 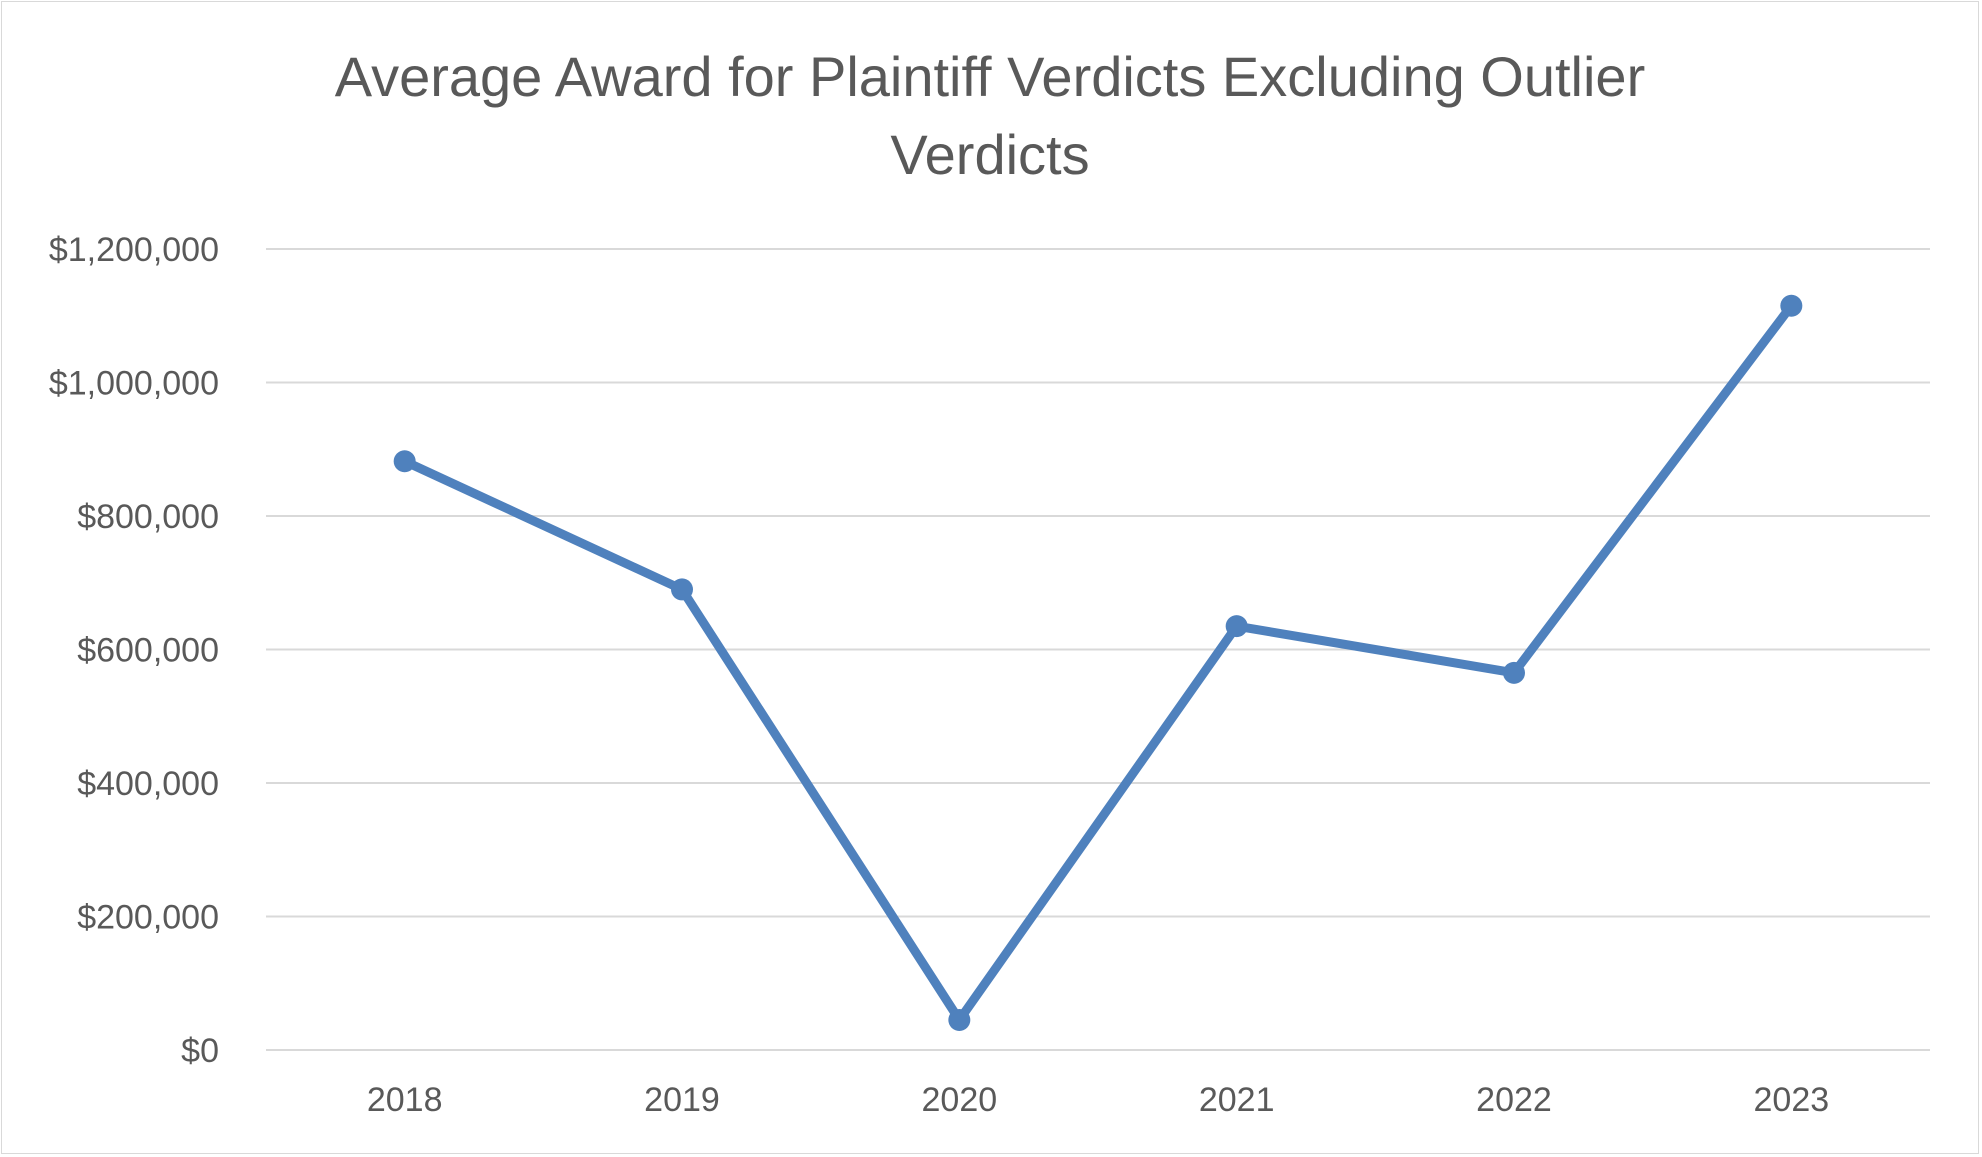 What do you see at coordinates (134, 250) in the screenshot?
I see `y-tick-label: $1,200,000` at bounding box center [134, 250].